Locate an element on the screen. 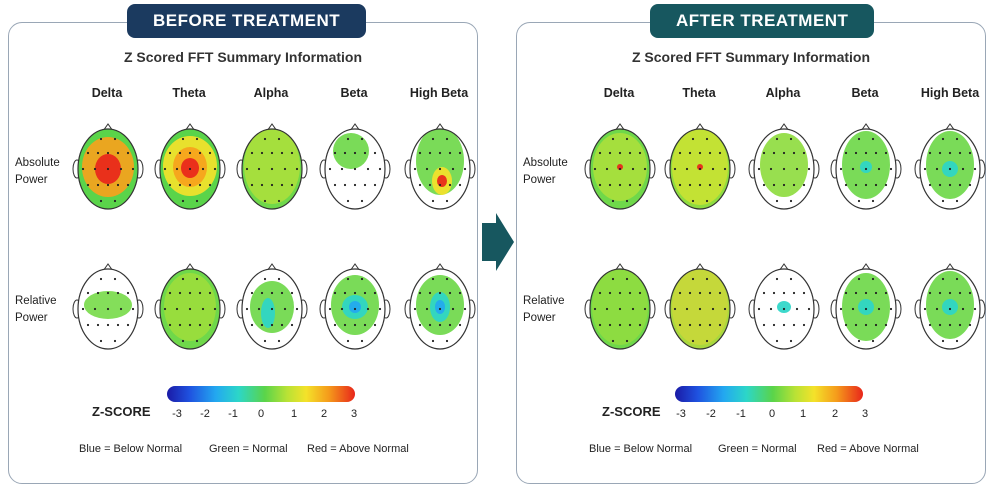 This screenshot has height=501, width=1000. legend-above-normal: Red = Above Normal is located at coordinates (868, 449).